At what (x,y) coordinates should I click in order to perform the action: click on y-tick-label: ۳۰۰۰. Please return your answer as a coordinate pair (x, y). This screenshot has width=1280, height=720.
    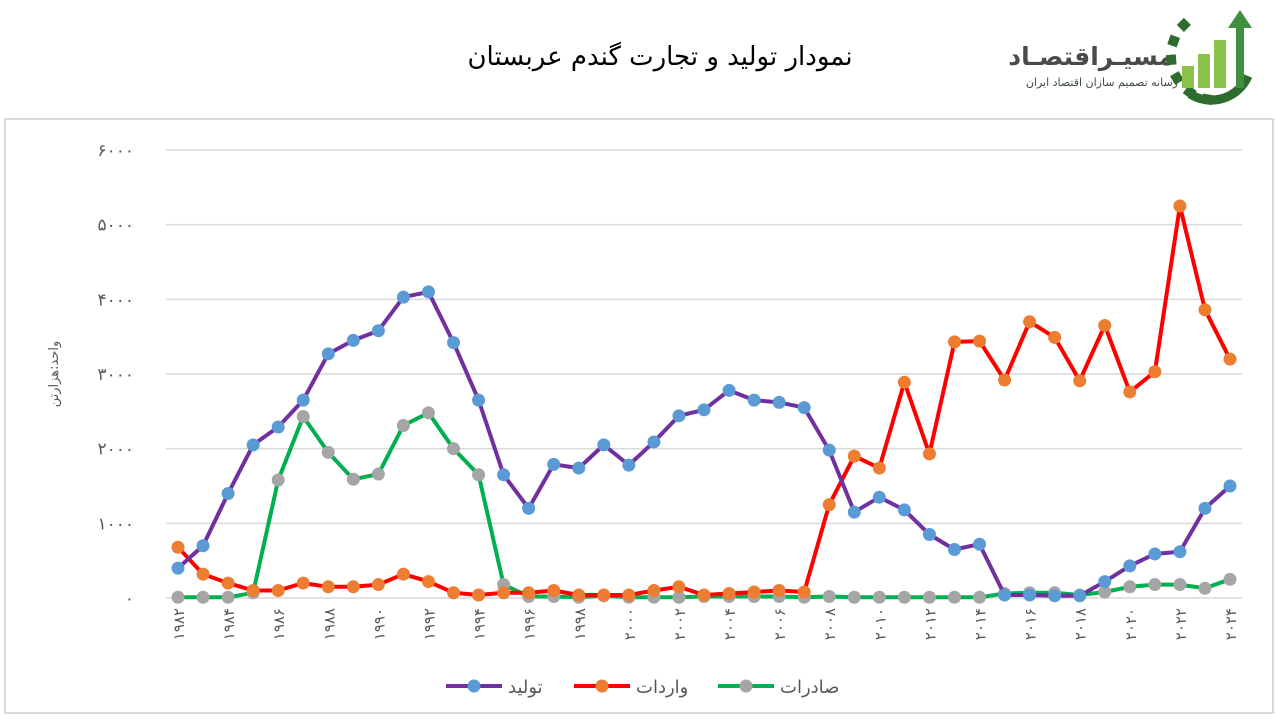
    Looking at the image, I should click on (115, 375).